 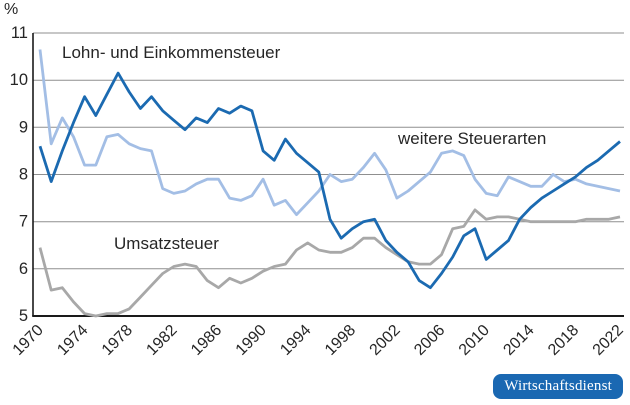 I want to click on y-tick-label: 9, so click(x=23, y=127).